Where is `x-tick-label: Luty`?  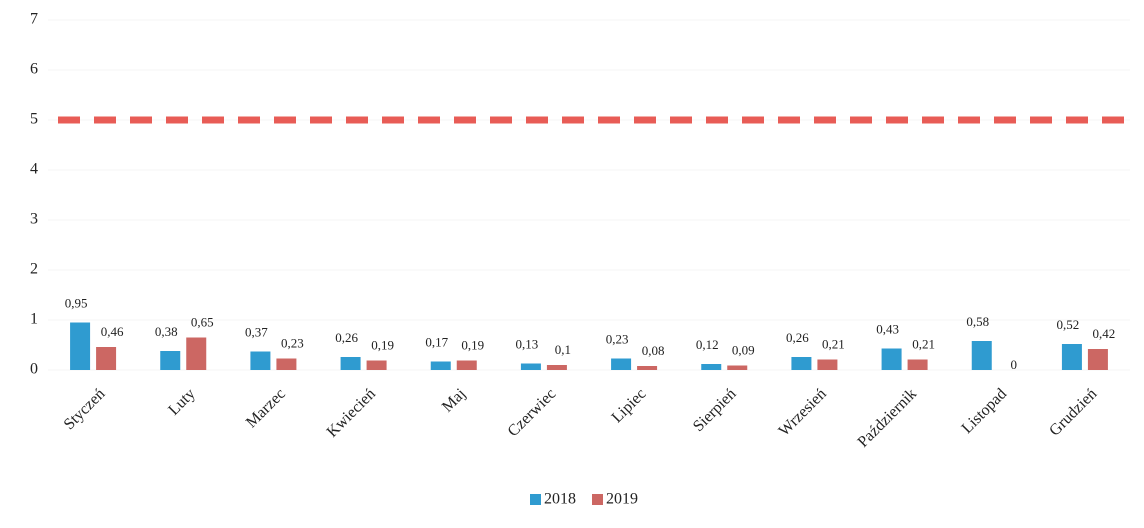 x-tick-label: Luty is located at coordinates (181, 401).